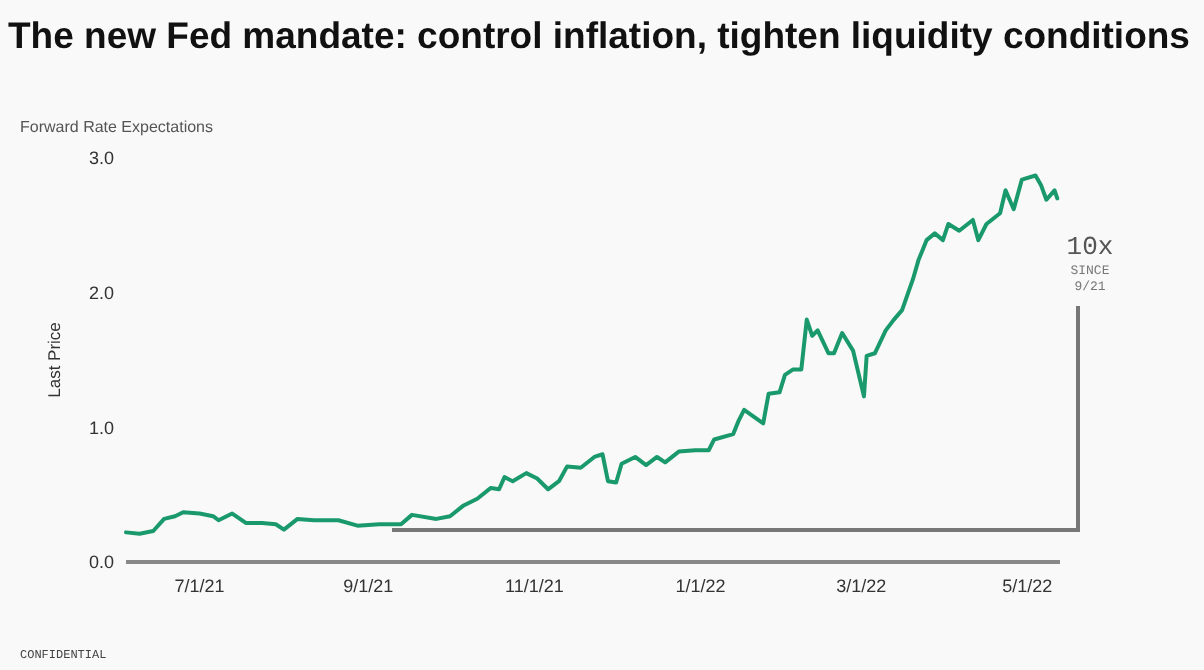 Image resolution: width=1204 pixels, height=670 pixels. Describe the element at coordinates (534, 586) in the screenshot. I see `x-tick-label: 11/1/21` at that location.